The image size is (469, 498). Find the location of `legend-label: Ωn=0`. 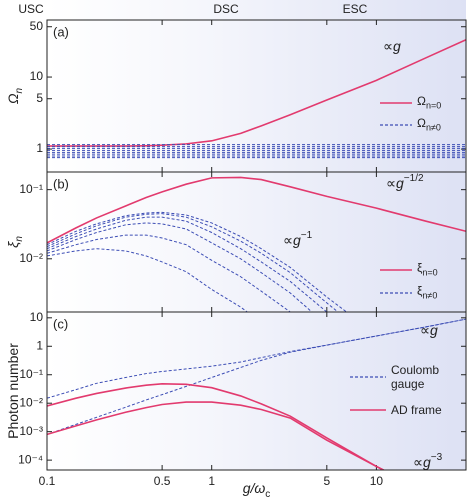

legend-label: Ωn=0 is located at coordinates (441, 103).